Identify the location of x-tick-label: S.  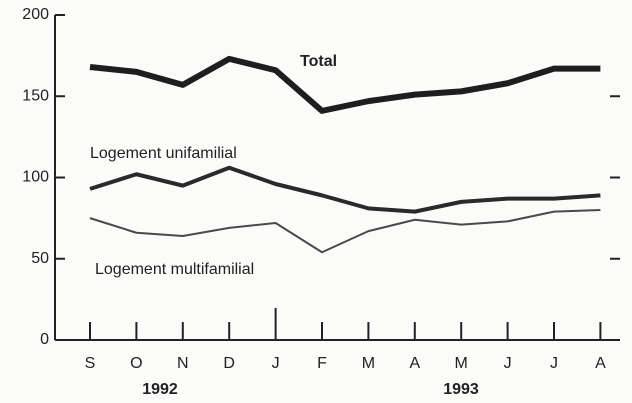
(90, 363).